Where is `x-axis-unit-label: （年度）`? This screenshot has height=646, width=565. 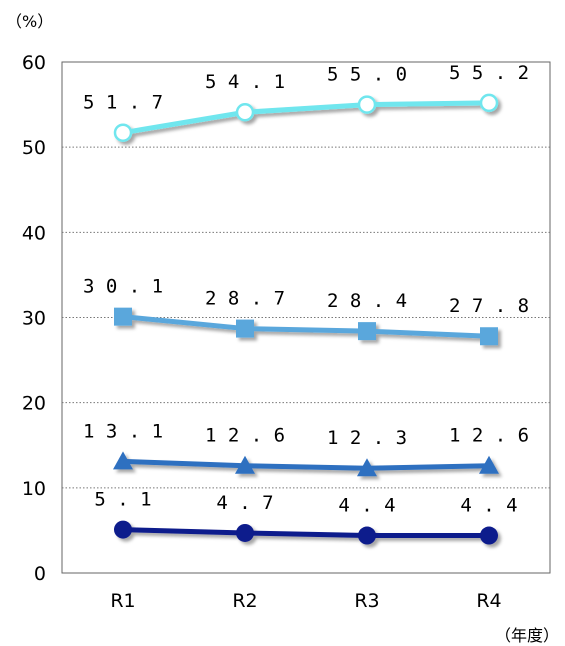
x-axis-unit-label: （年度） is located at coordinates (526, 635).